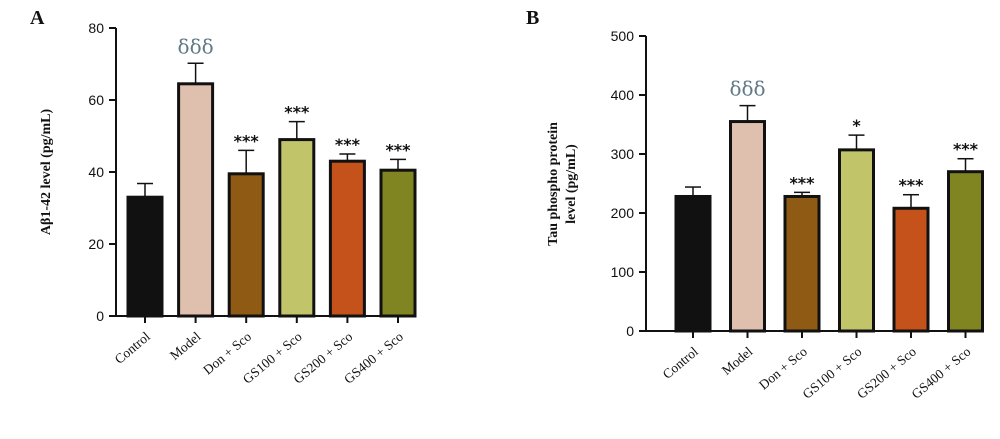  Describe the element at coordinates (623, 272) in the screenshot. I see `panel-b-y-tick-label: 100` at that location.